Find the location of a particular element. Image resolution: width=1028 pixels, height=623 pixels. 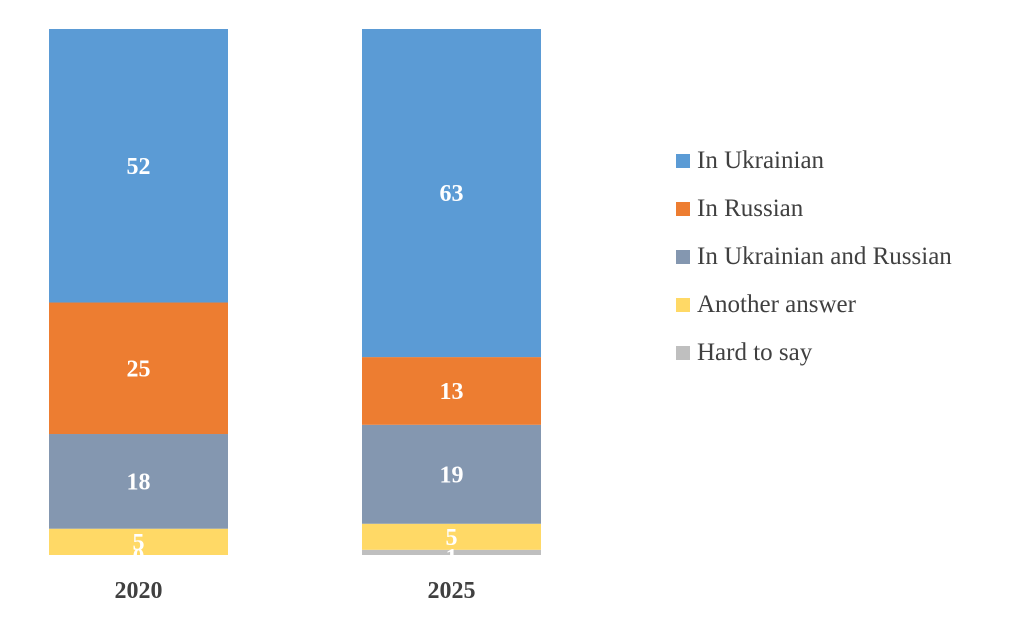

legend-label-hard-to-say: Hard to say is located at coordinates (755, 352).